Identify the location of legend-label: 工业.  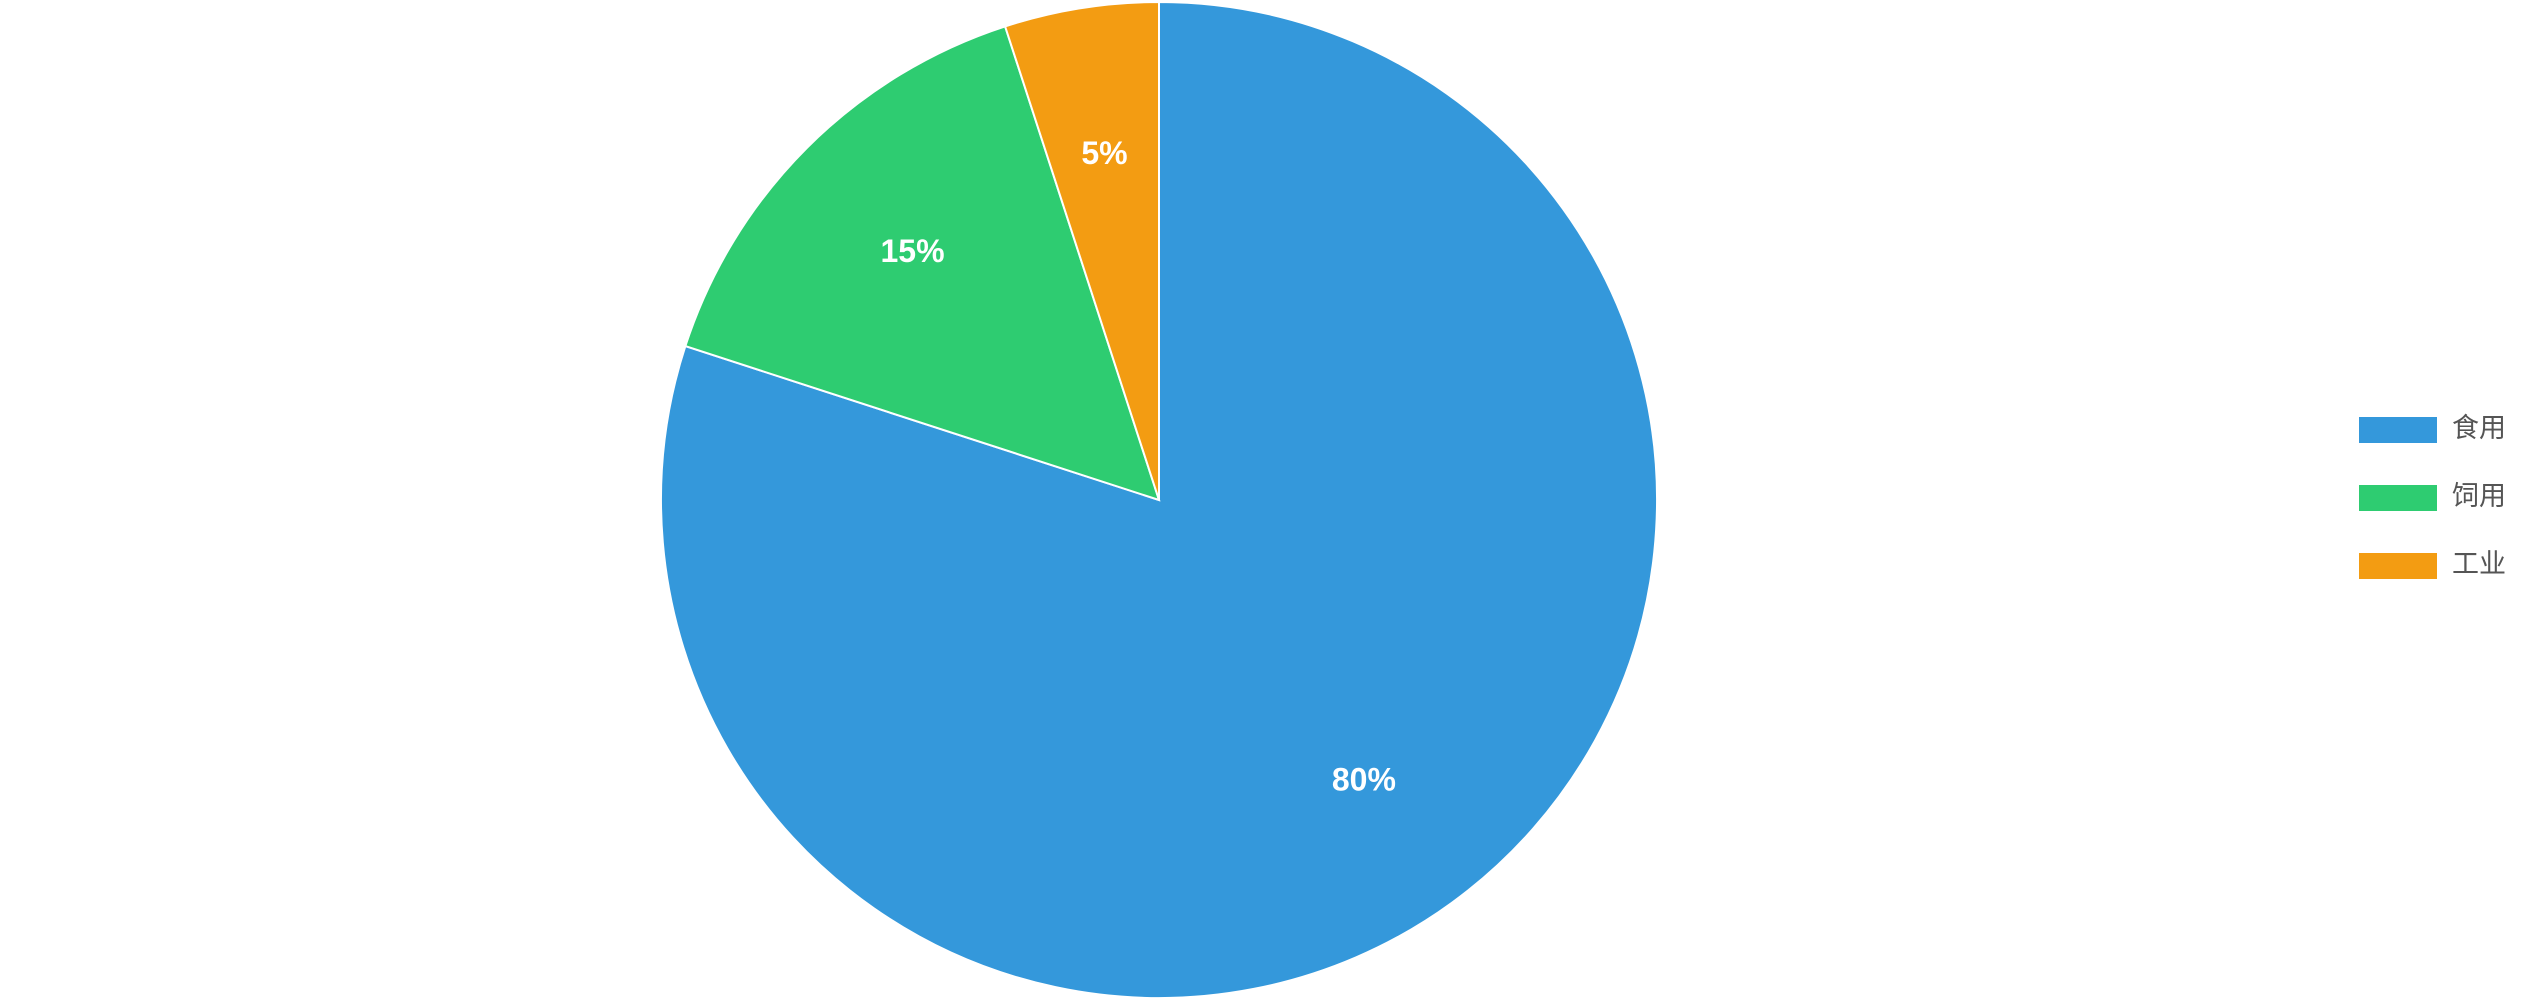
(2479, 564).